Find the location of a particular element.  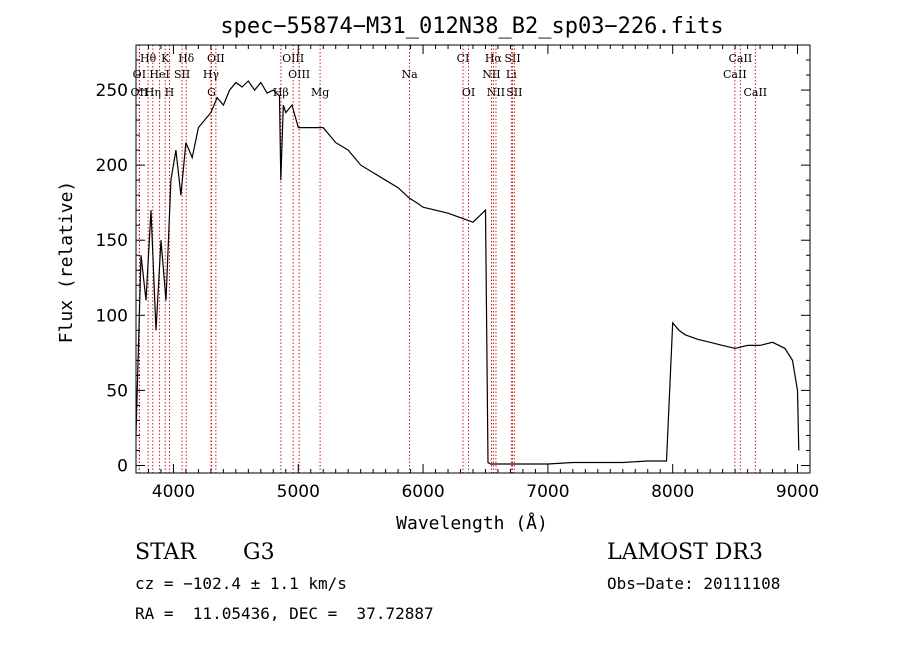

line-marker-label: Hθ is located at coordinates (148, 58).